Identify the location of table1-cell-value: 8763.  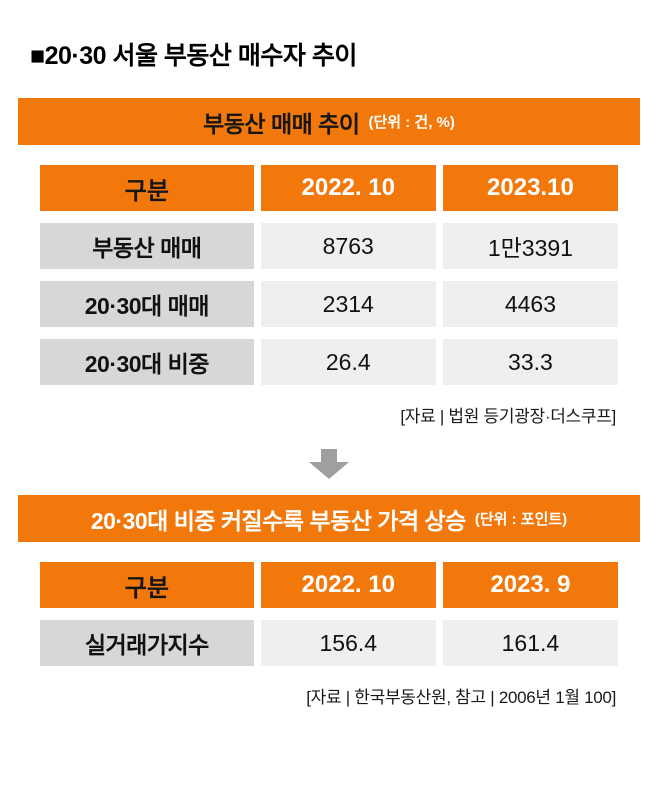
(348, 246).